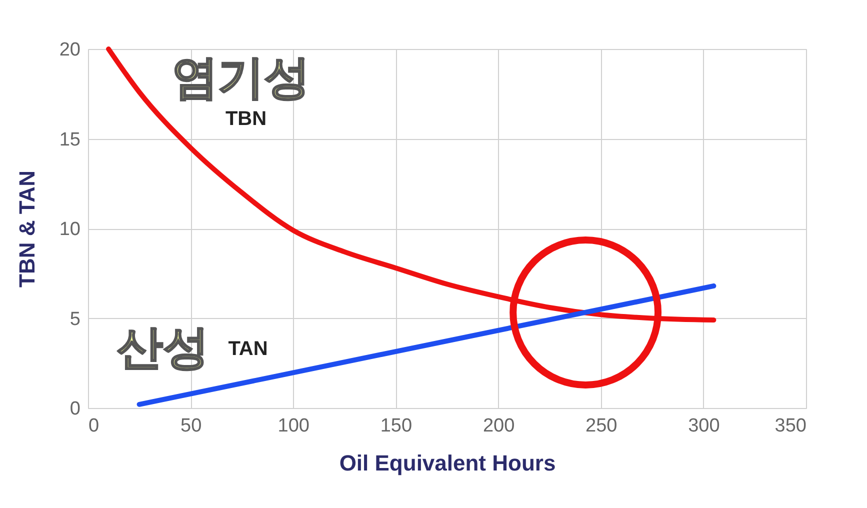  I want to click on y-tick-label: 10, so click(69, 229).